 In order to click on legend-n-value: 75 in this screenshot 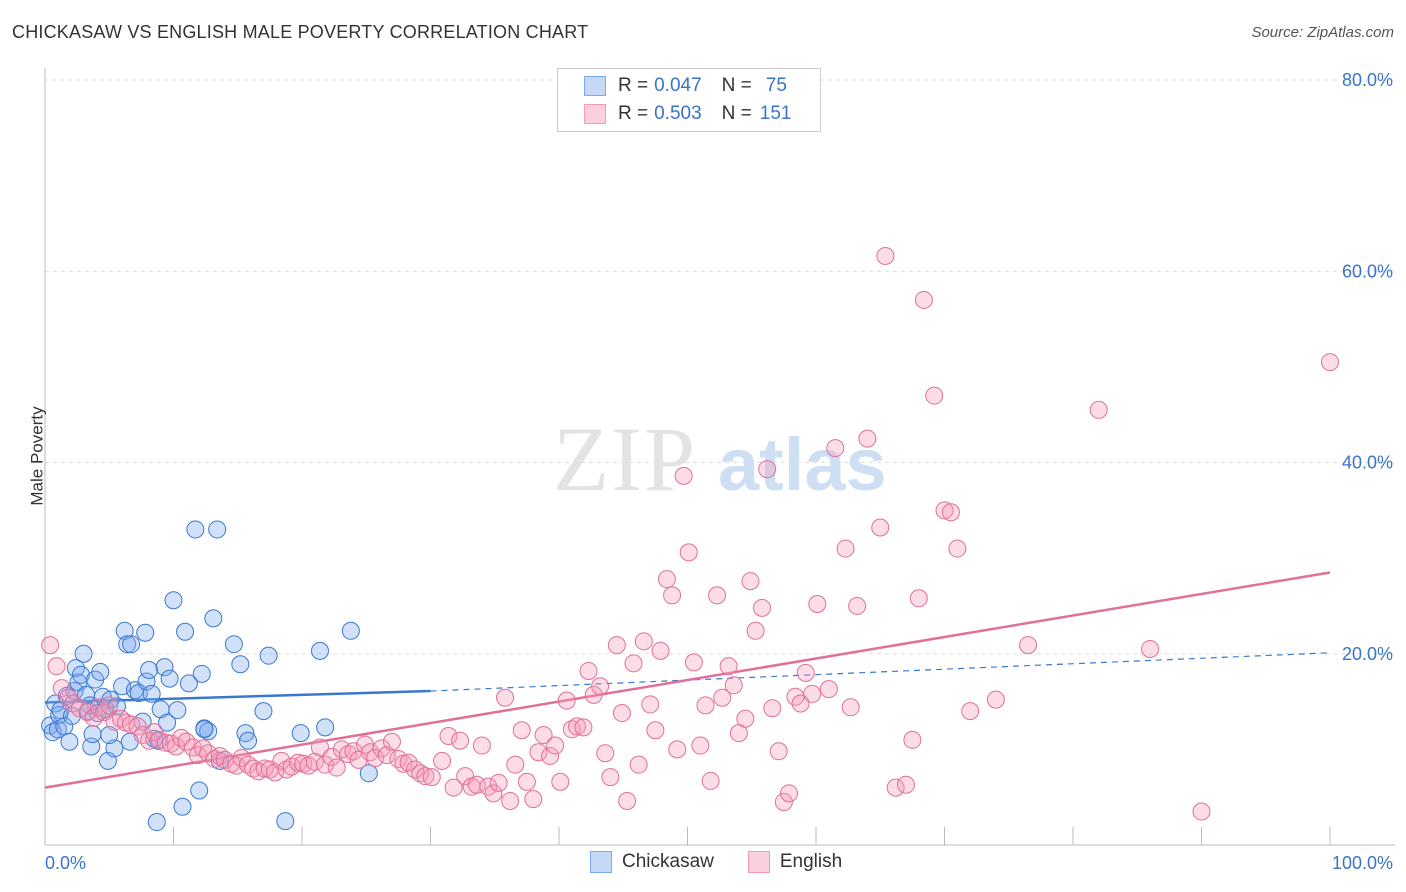, I will do `click(776, 85)`.